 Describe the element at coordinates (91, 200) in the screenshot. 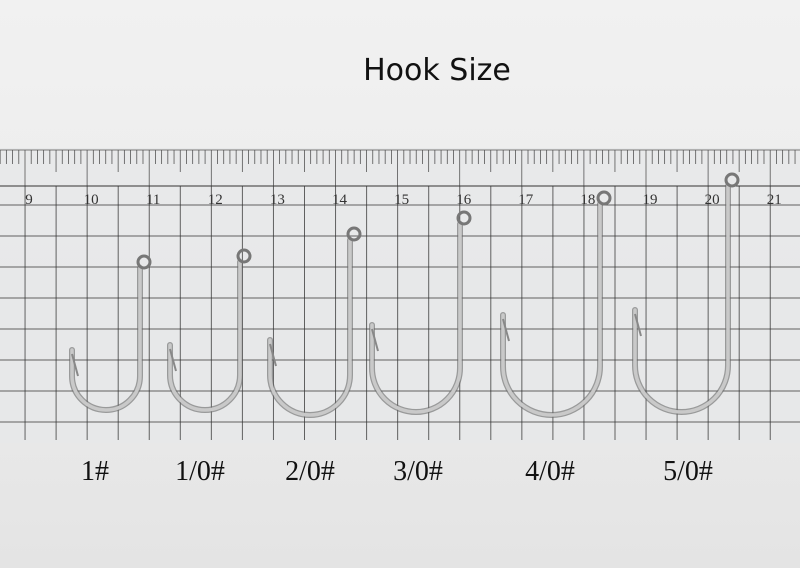

I see `ruler-number: 10` at that location.